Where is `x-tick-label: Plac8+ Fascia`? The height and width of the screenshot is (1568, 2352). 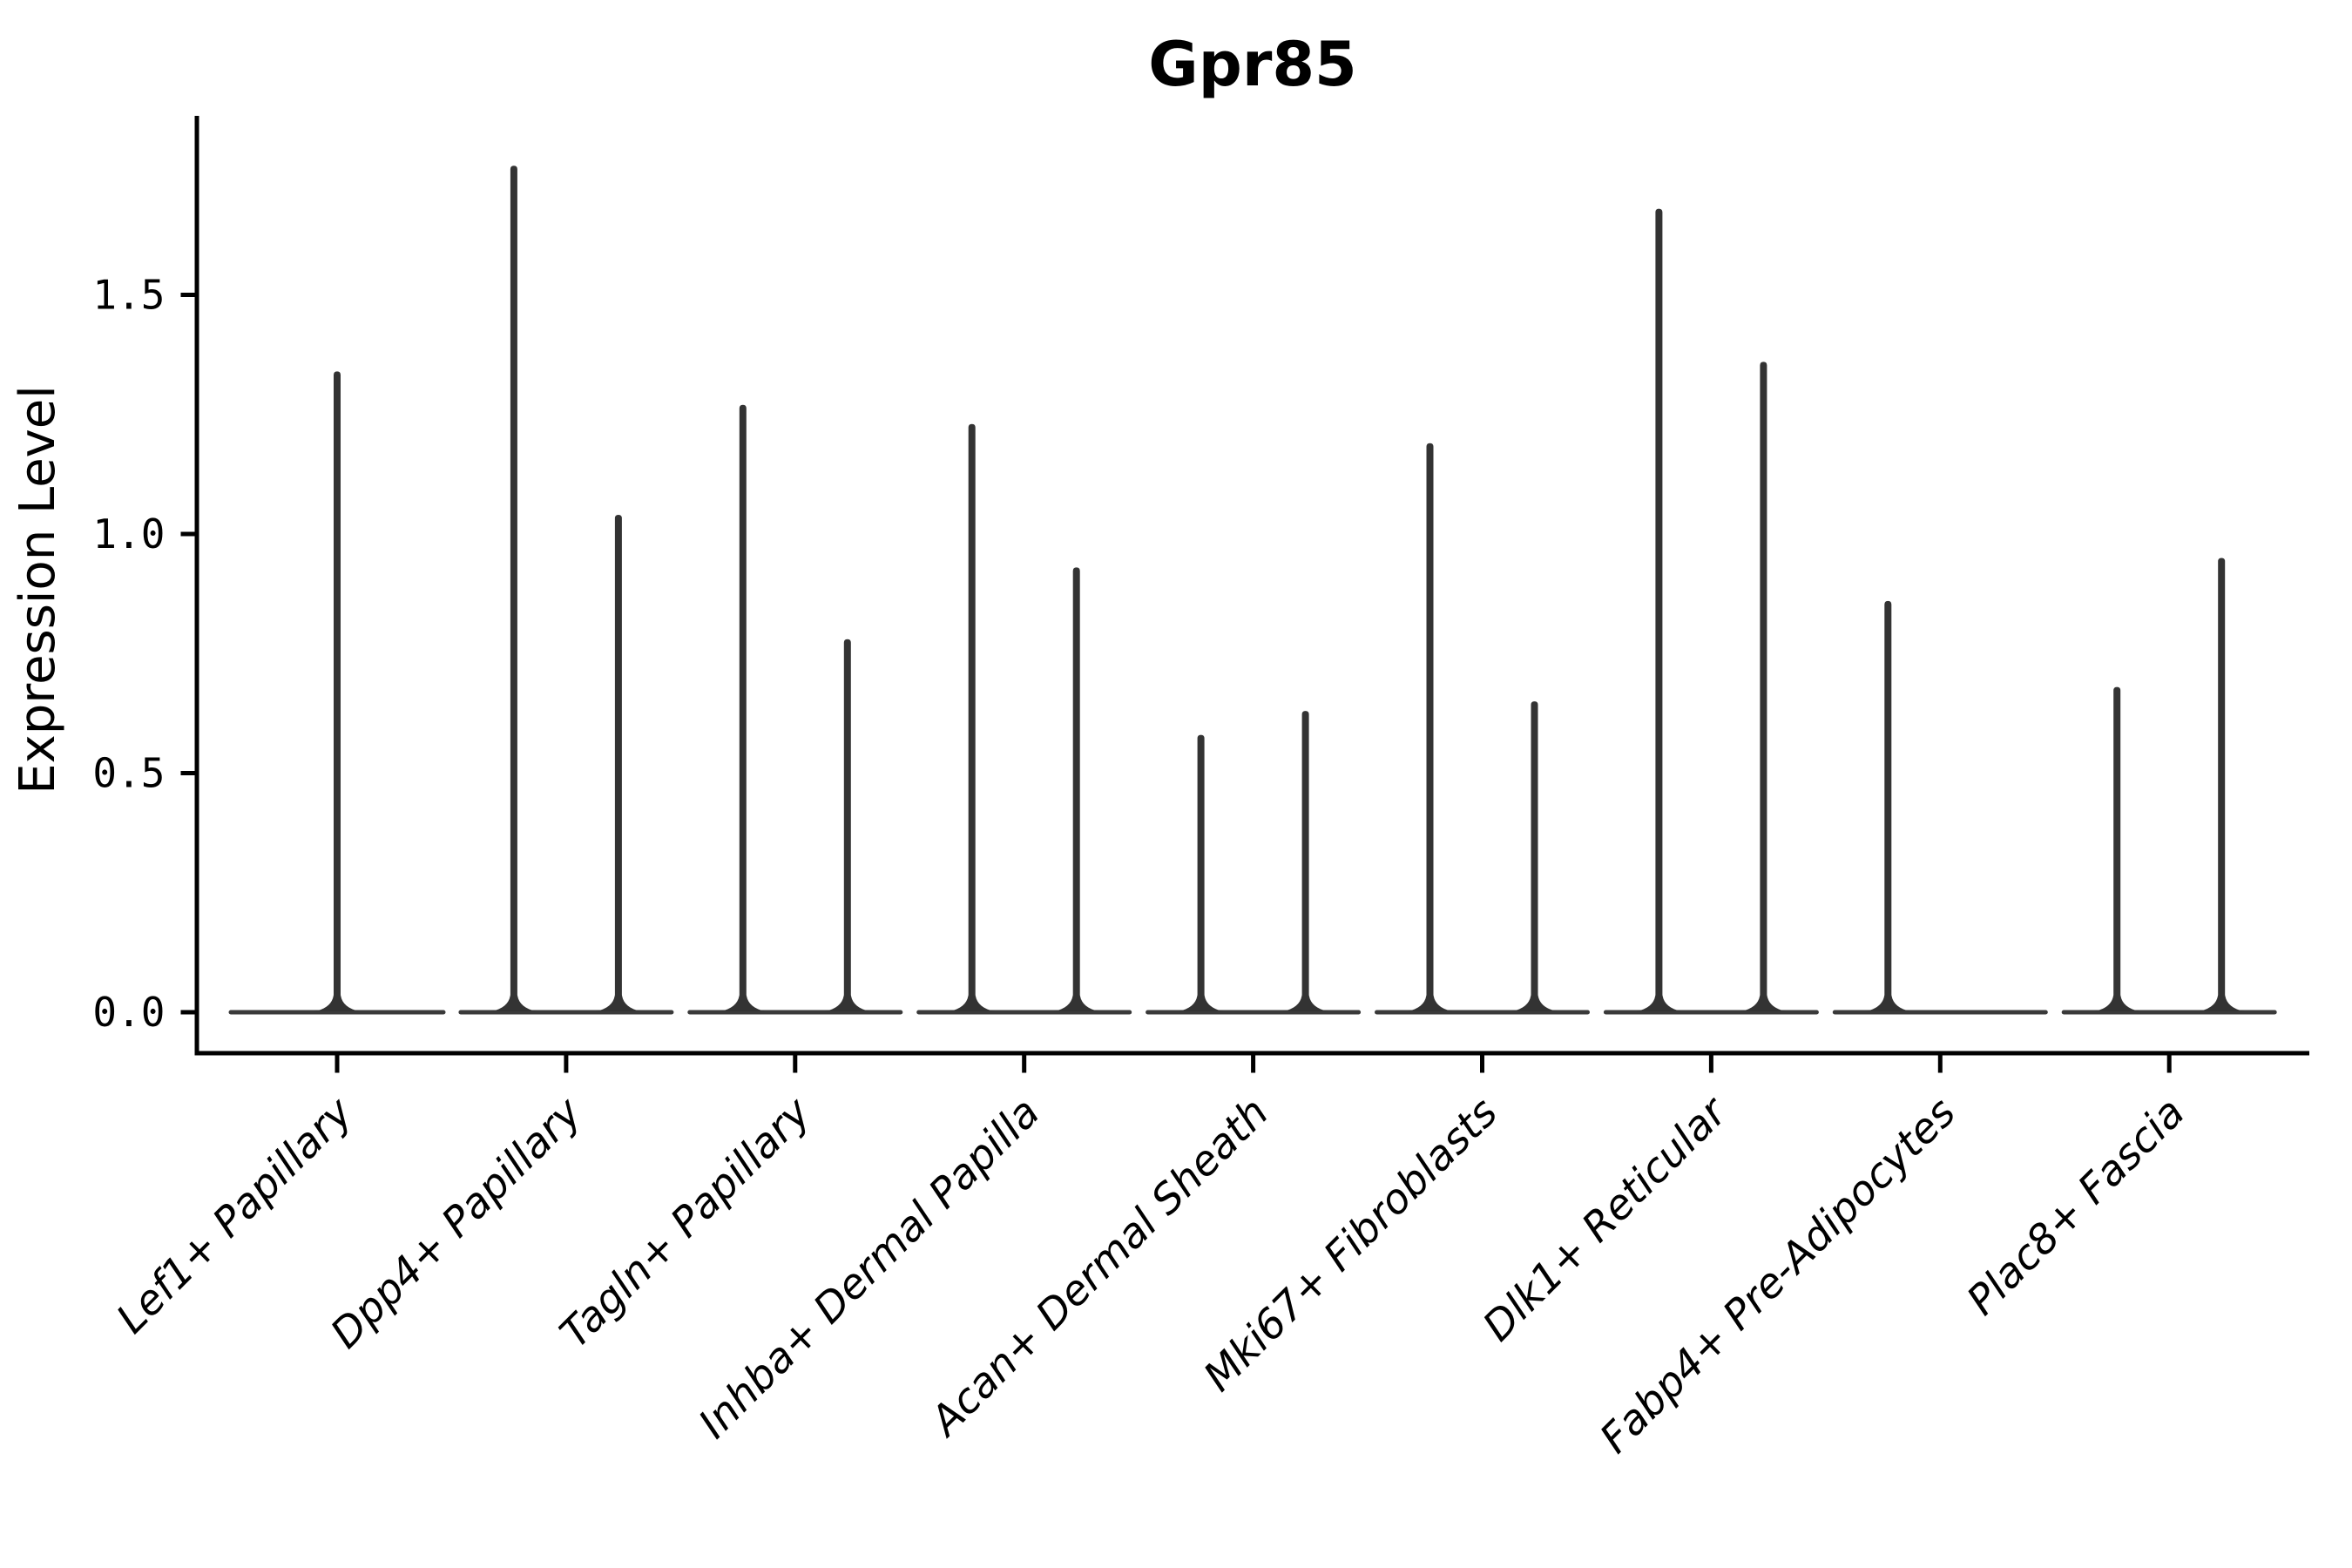
x-tick-label: Plac8+ Fascia is located at coordinates (2076, 1207).